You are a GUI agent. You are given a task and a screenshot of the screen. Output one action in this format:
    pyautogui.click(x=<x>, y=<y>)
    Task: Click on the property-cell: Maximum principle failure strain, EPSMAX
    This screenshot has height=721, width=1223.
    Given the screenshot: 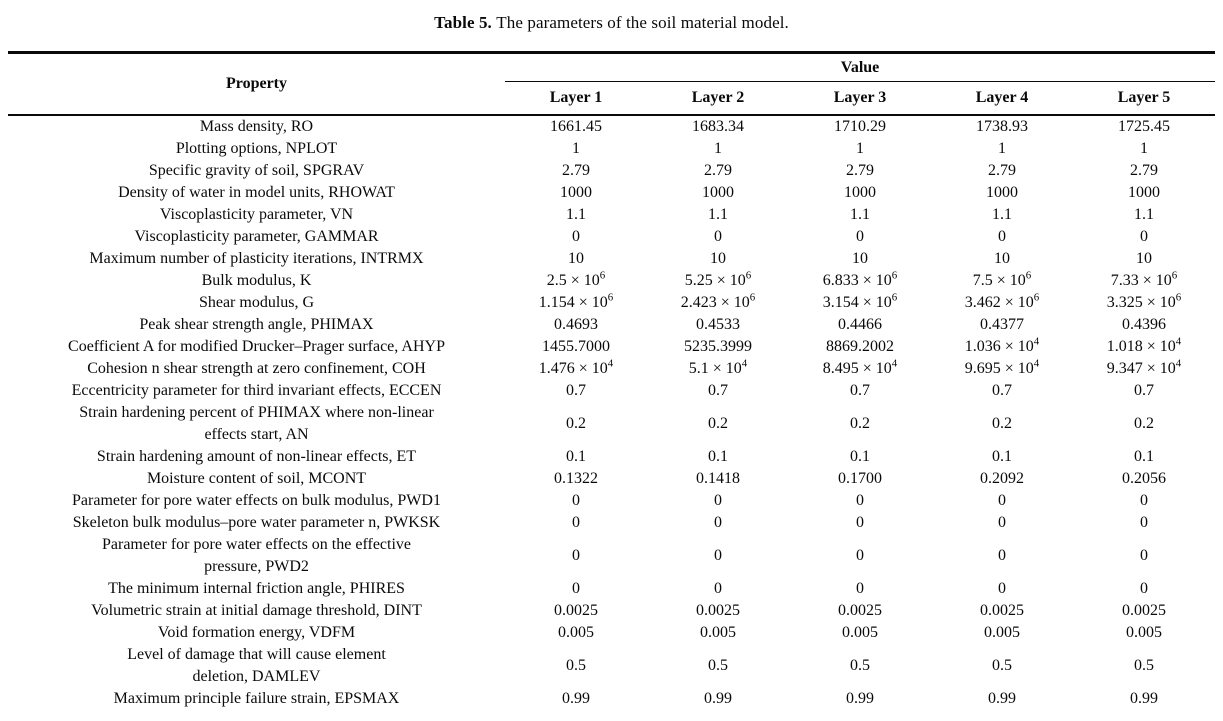 What is the action you would take?
    pyautogui.click(x=256, y=698)
    